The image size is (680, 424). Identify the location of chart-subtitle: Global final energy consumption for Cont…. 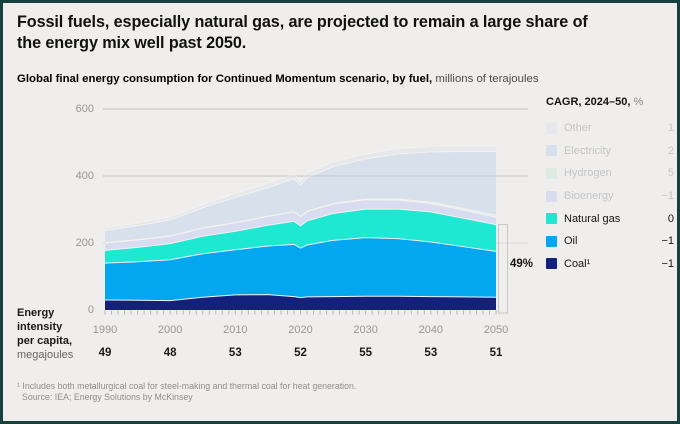
(342, 79).